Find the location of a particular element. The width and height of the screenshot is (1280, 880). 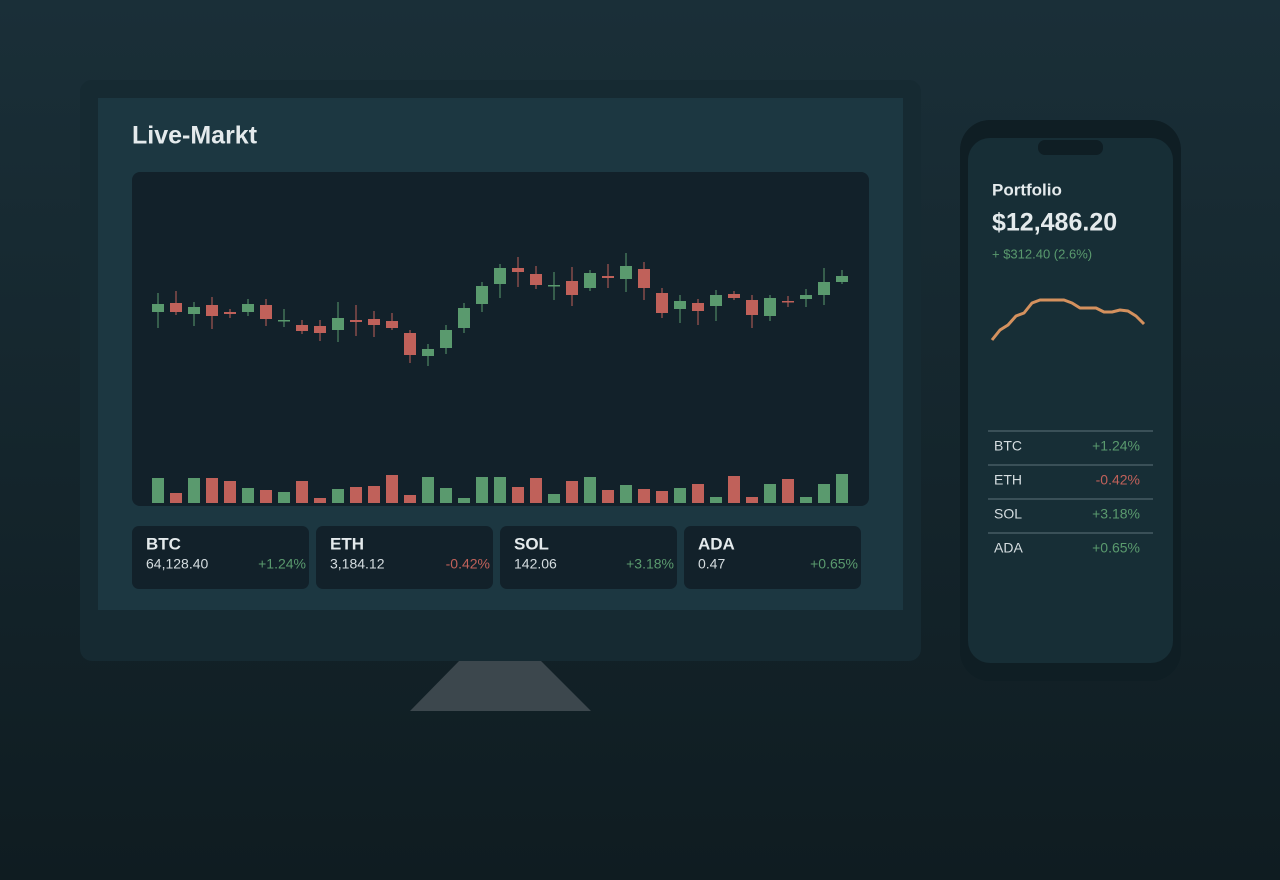

screen-title: Live-Markt is located at coordinates (195, 136).